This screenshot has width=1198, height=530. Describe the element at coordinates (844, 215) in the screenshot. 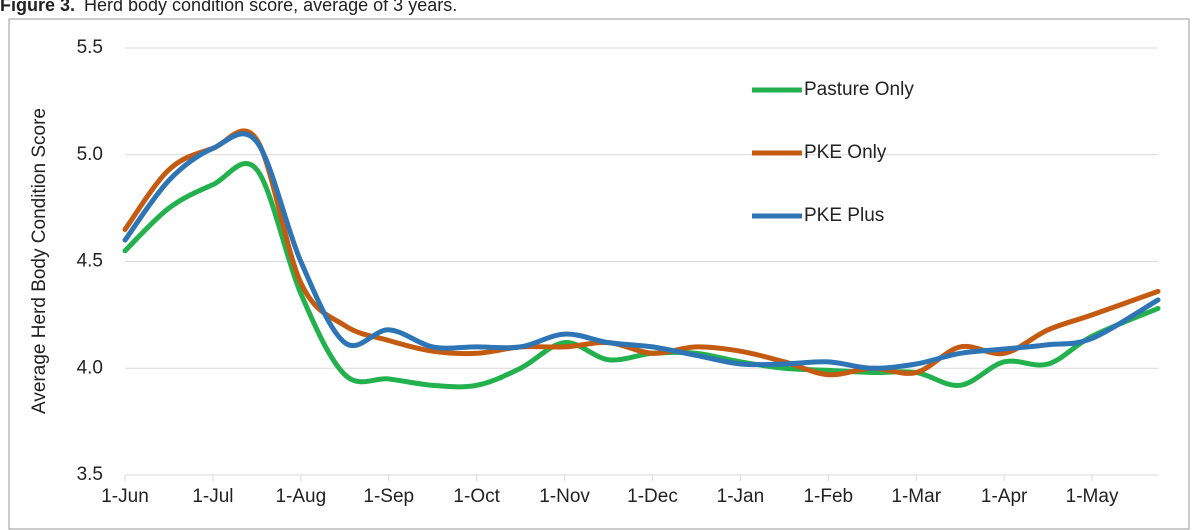

I see `legend-label: PKE Plus` at that location.